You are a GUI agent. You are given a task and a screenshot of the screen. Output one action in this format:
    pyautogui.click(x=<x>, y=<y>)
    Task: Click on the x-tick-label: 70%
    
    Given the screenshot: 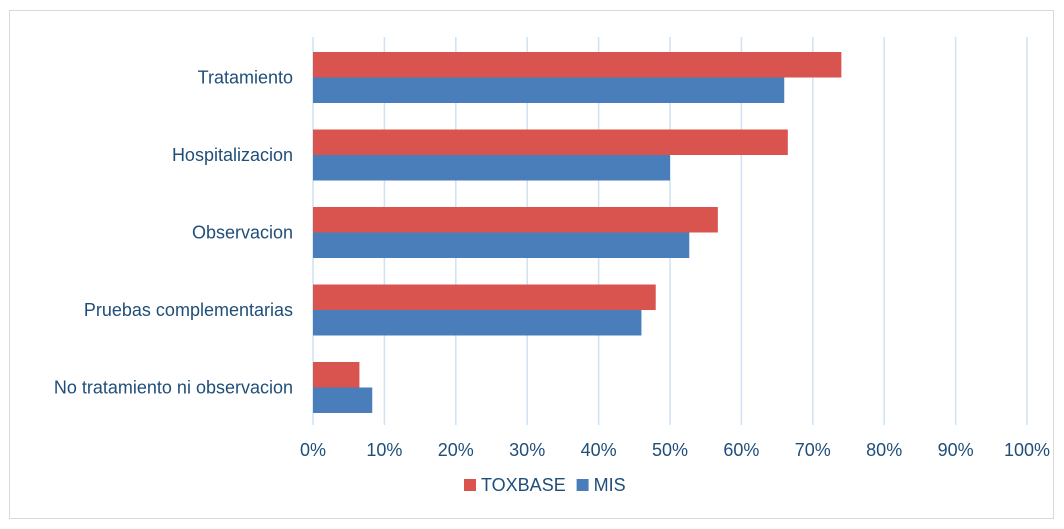 What is the action you would take?
    pyautogui.click(x=813, y=450)
    